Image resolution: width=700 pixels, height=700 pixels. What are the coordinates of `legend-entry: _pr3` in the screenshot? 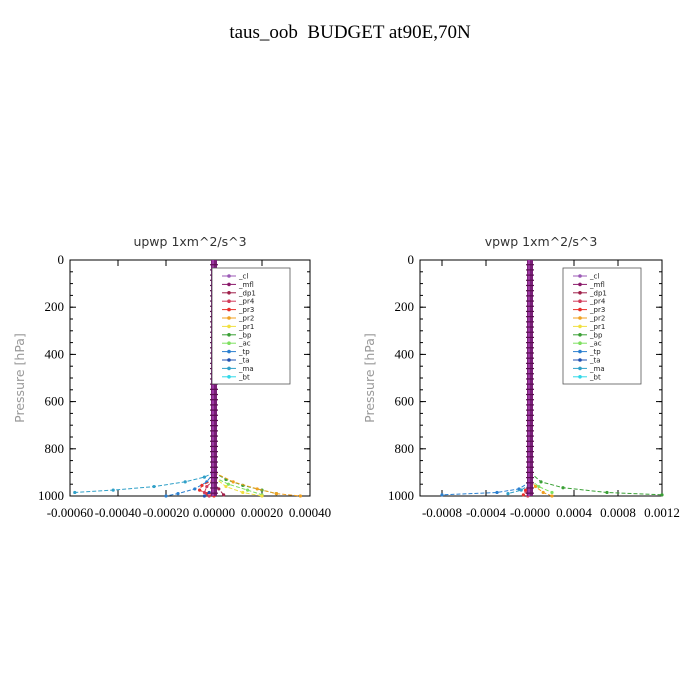 It's located at (238, 310).